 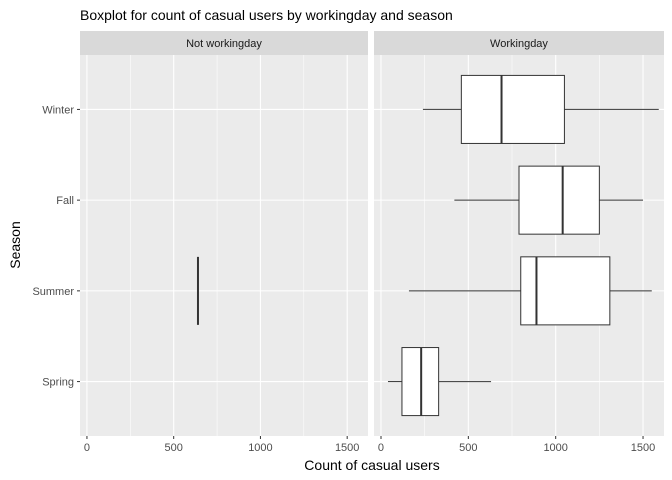 I want to click on box-winter, so click(x=540, y=109).